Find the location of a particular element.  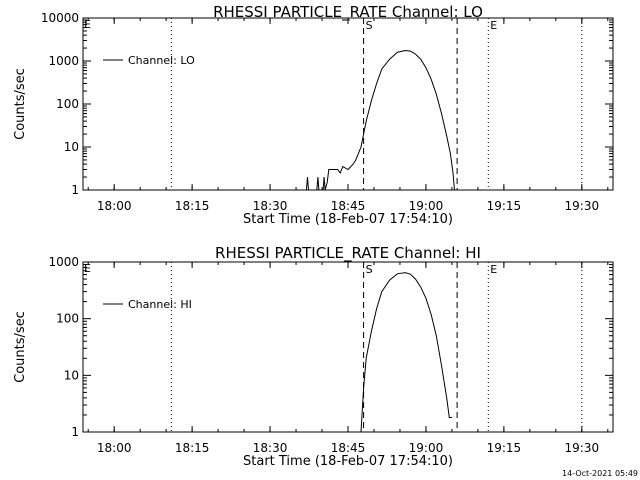

legend-label: Channel: HI is located at coordinates (160, 304).